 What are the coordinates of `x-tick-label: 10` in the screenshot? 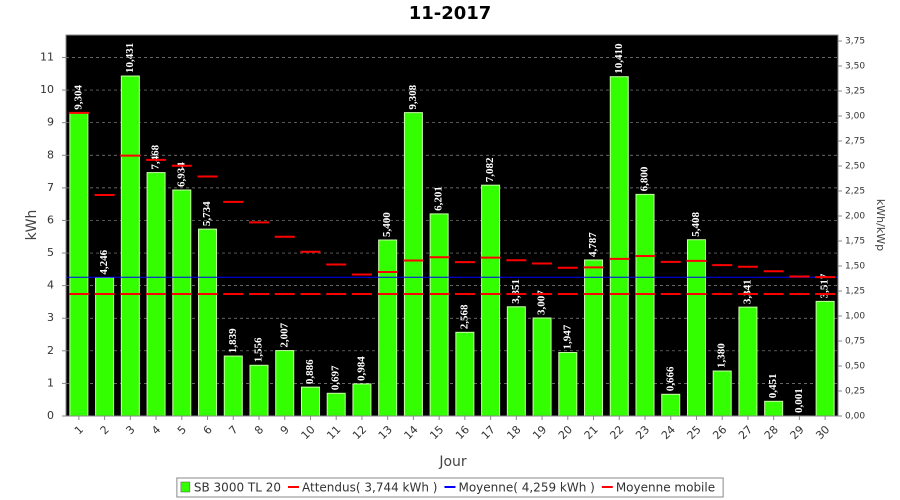 It's located at (308, 432).